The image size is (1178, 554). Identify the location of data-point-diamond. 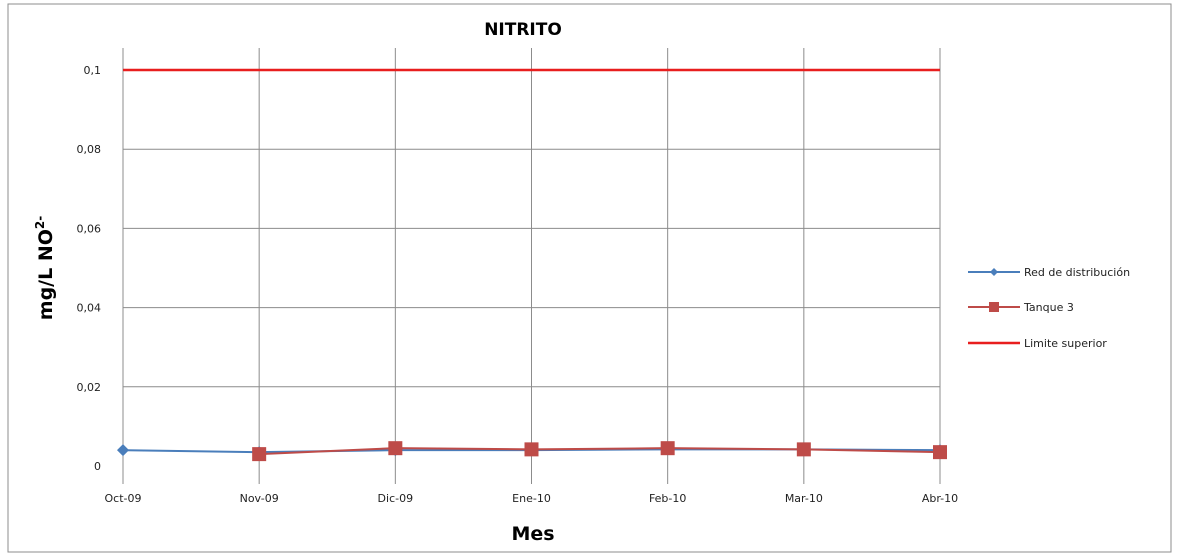
(123, 450).